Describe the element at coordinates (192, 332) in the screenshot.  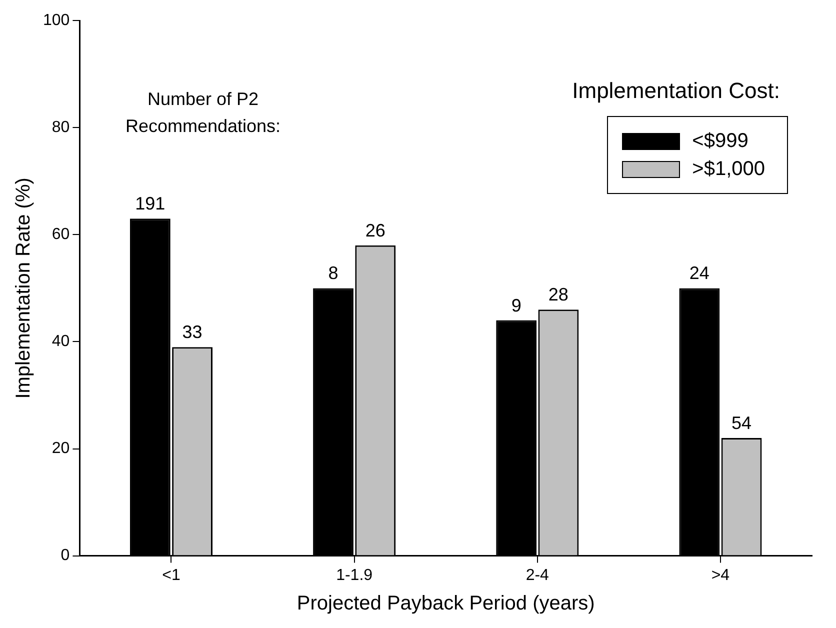
I see `annotation: 33` at that location.